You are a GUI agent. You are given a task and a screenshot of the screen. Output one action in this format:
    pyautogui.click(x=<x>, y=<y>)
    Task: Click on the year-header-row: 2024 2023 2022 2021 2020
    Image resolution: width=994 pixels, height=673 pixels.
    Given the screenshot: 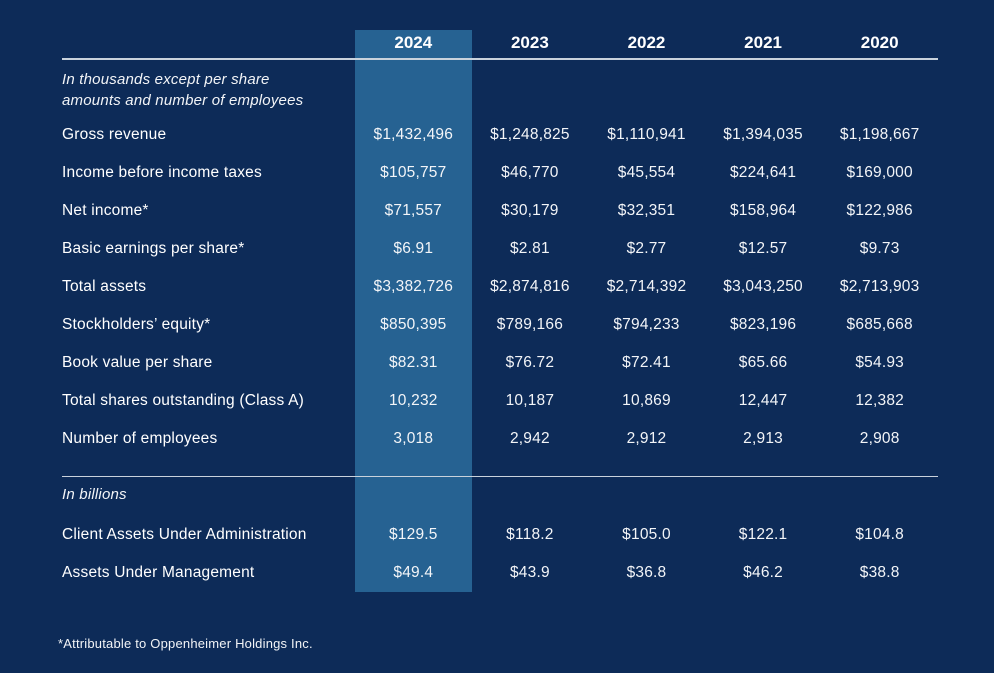 What is the action you would take?
    pyautogui.click(x=500, y=44)
    